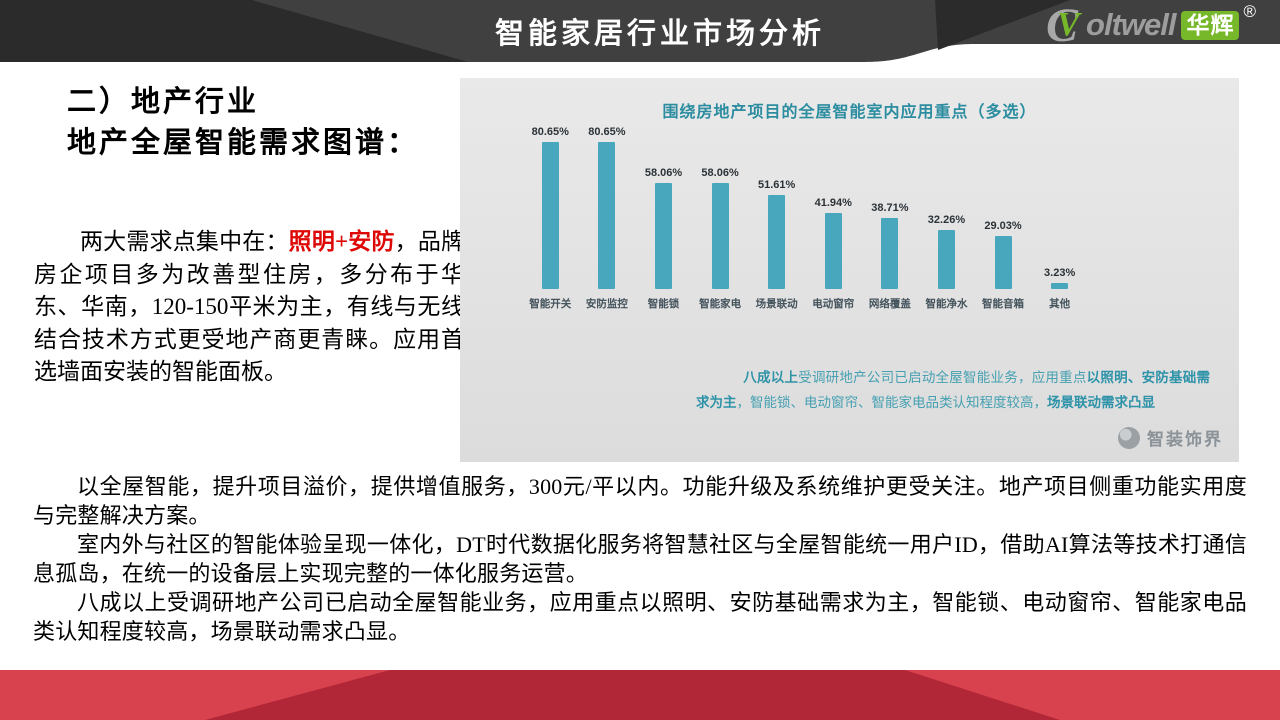 The width and height of the screenshot is (1280, 720). I want to click on logo-badge: 华辉, so click(1210, 25).